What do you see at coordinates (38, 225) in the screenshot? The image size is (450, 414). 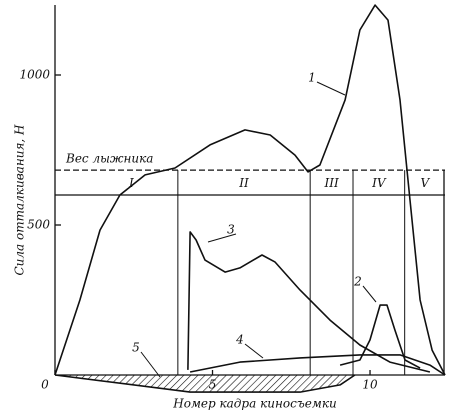 I see `y-tick-label: 500` at bounding box center [38, 225].